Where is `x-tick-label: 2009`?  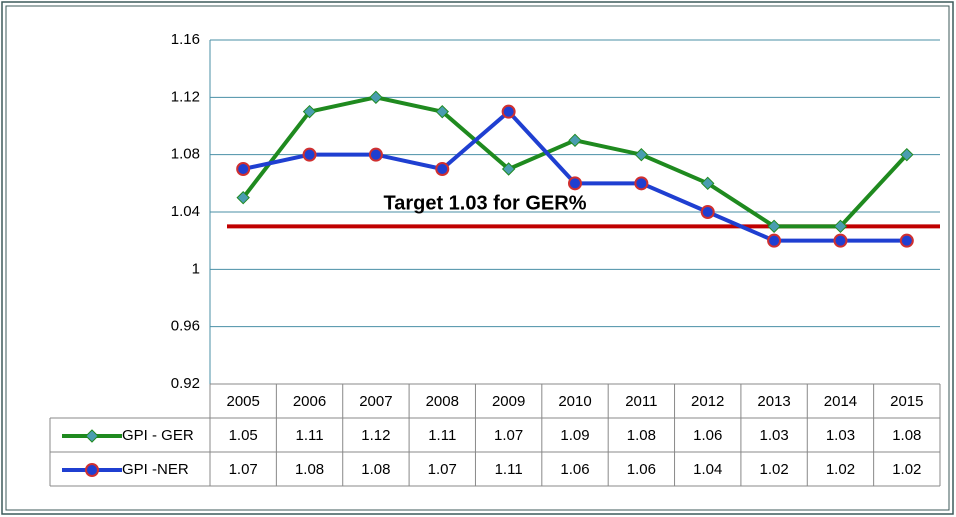 x-tick-label: 2009 is located at coordinates (508, 401).